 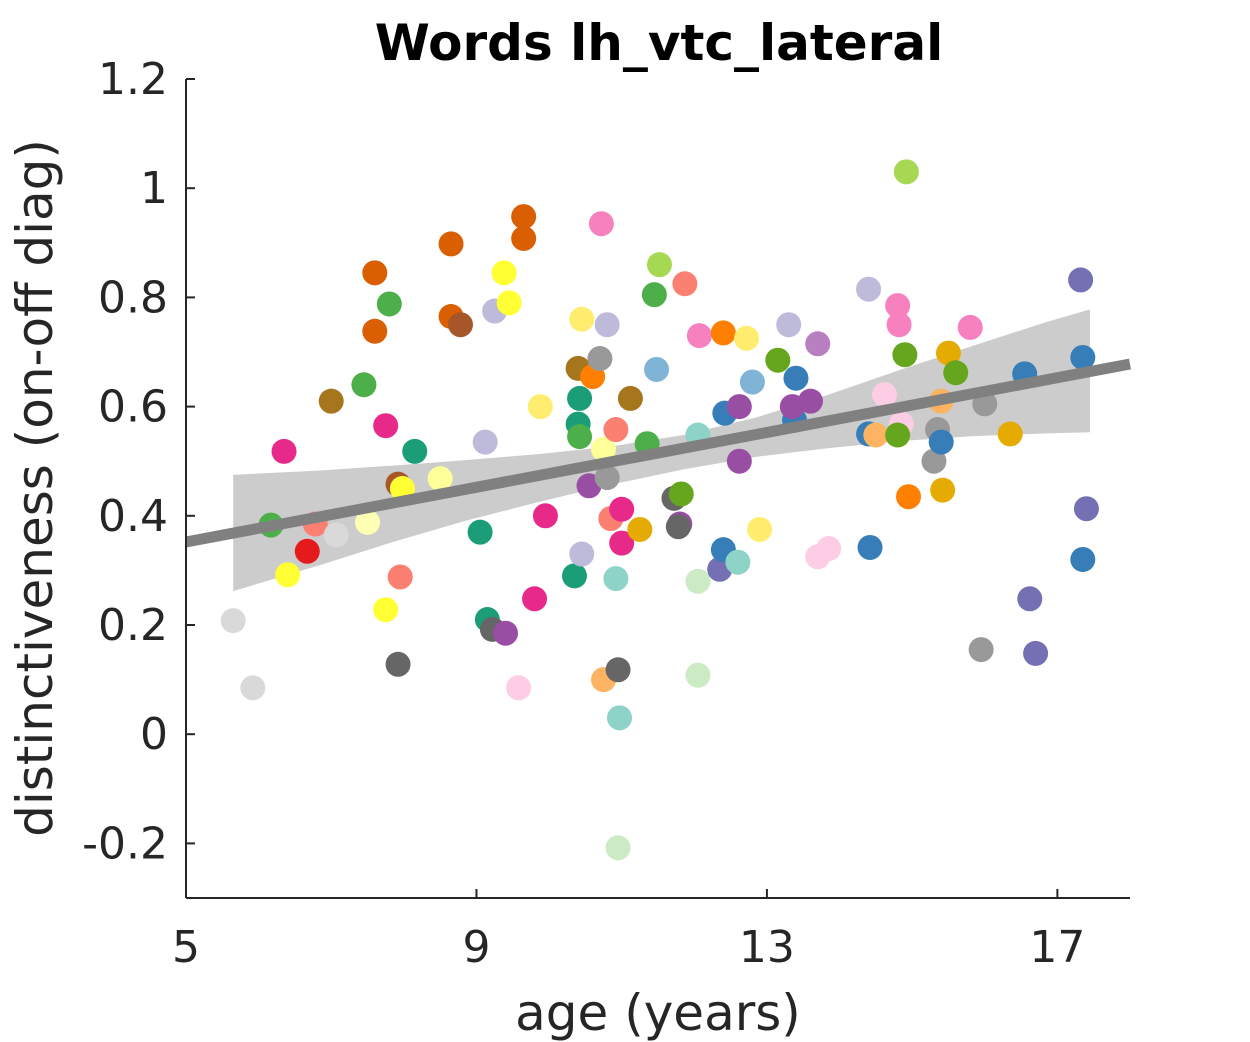 What do you see at coordinates (1057, 947) in the screenshot?
I see `x-tick-label: 17` at bounding box center [1057, 947].